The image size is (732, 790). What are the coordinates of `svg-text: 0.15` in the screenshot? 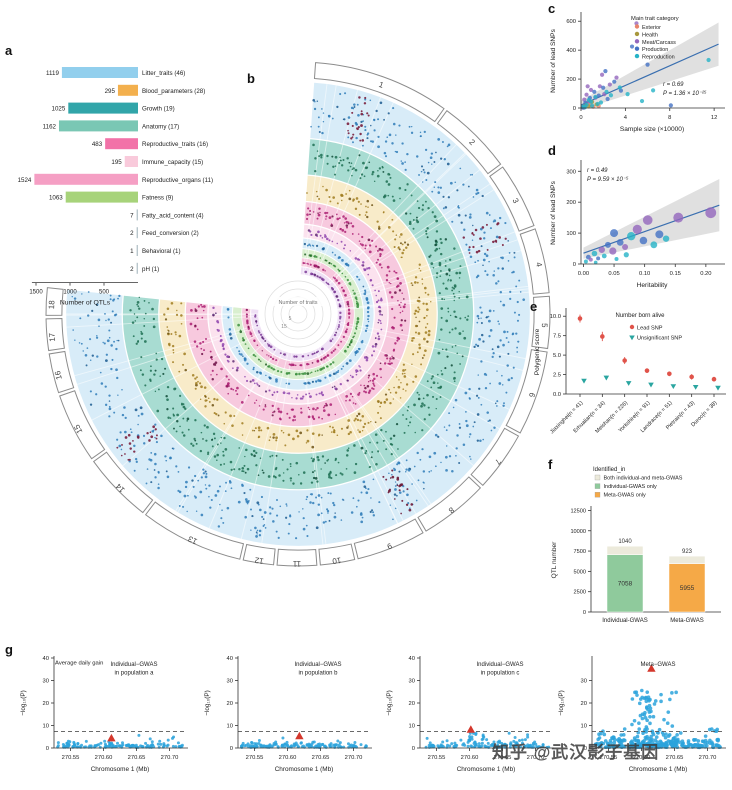 It's located at (675, 274).